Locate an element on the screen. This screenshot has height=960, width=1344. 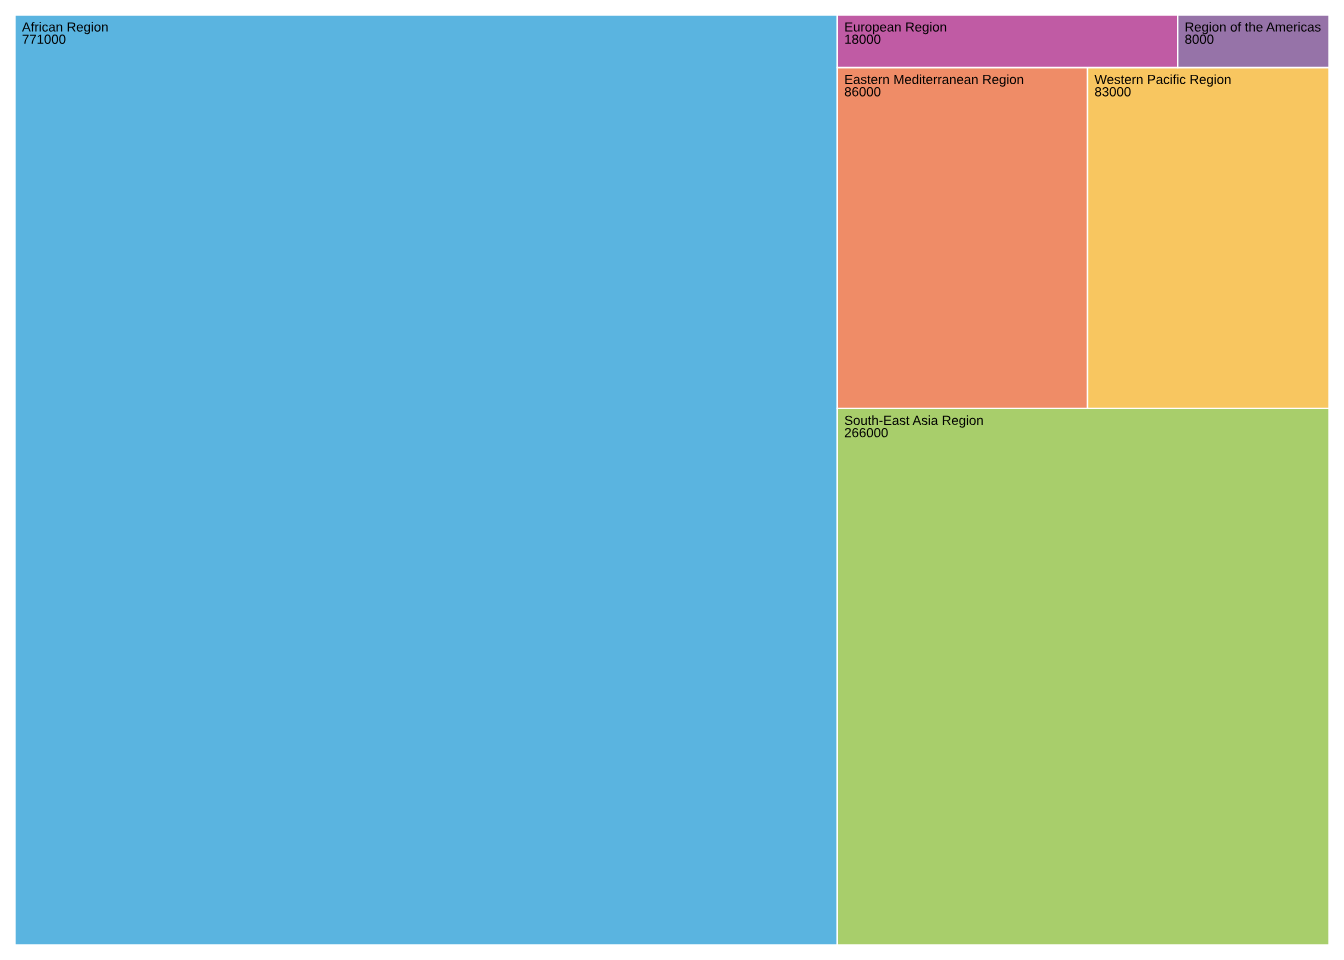
data-label: 83000 is located at coordinates (1113, 92).